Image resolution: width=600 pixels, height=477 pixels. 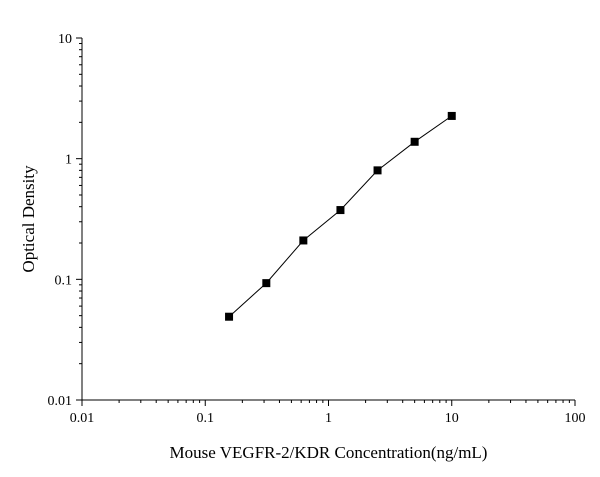 What do you see at coordinates (328, 418) in the screenshot?
I see `x-tick-label: 1` at bounding box center [328, 418].